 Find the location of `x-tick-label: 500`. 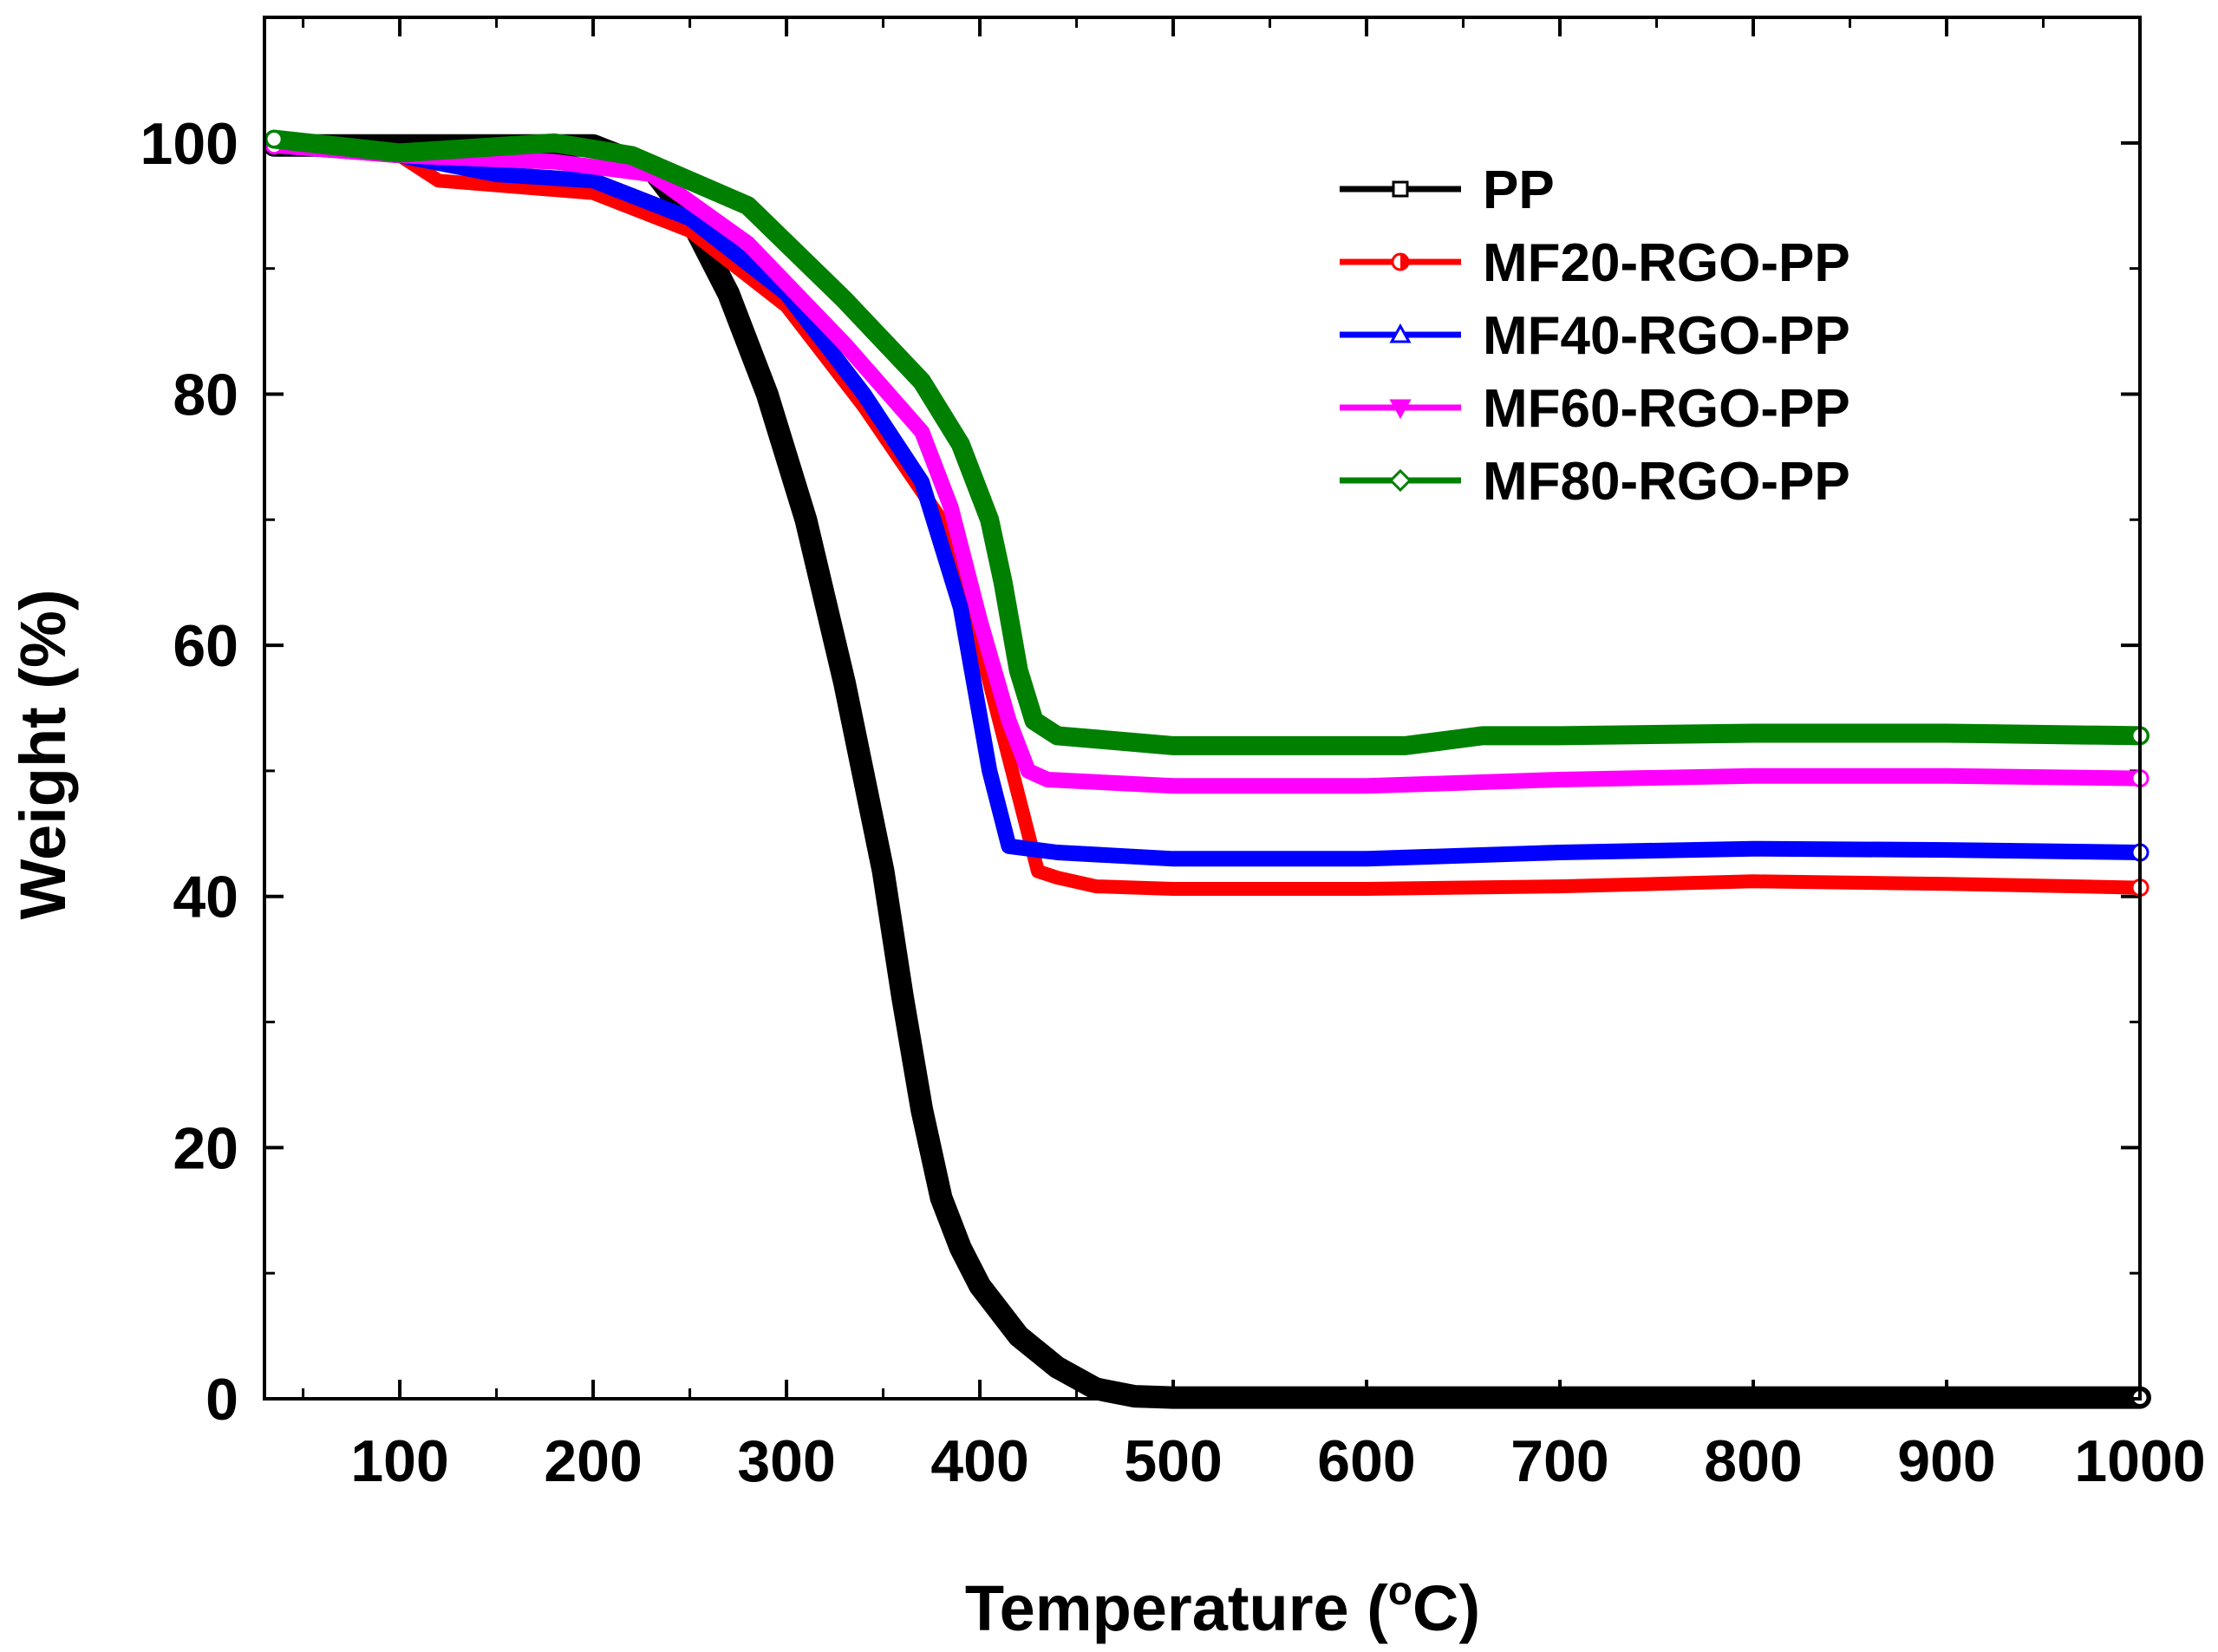

x-tick-label: 500 is located at coordinates (1173, 1461).